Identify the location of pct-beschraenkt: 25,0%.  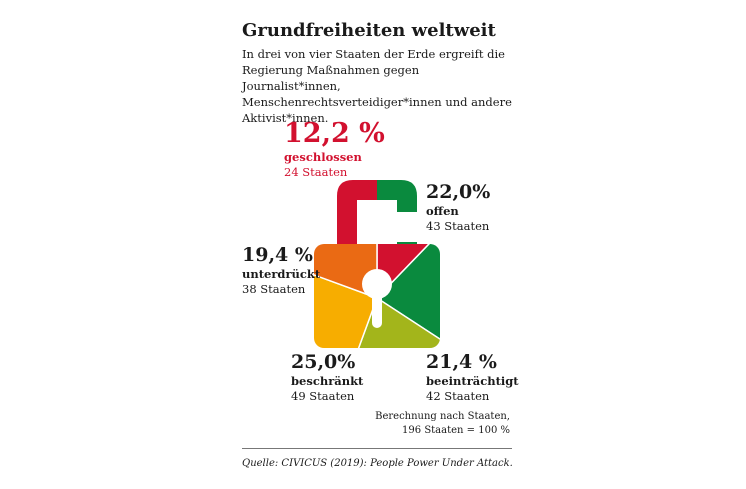
(323, 362).